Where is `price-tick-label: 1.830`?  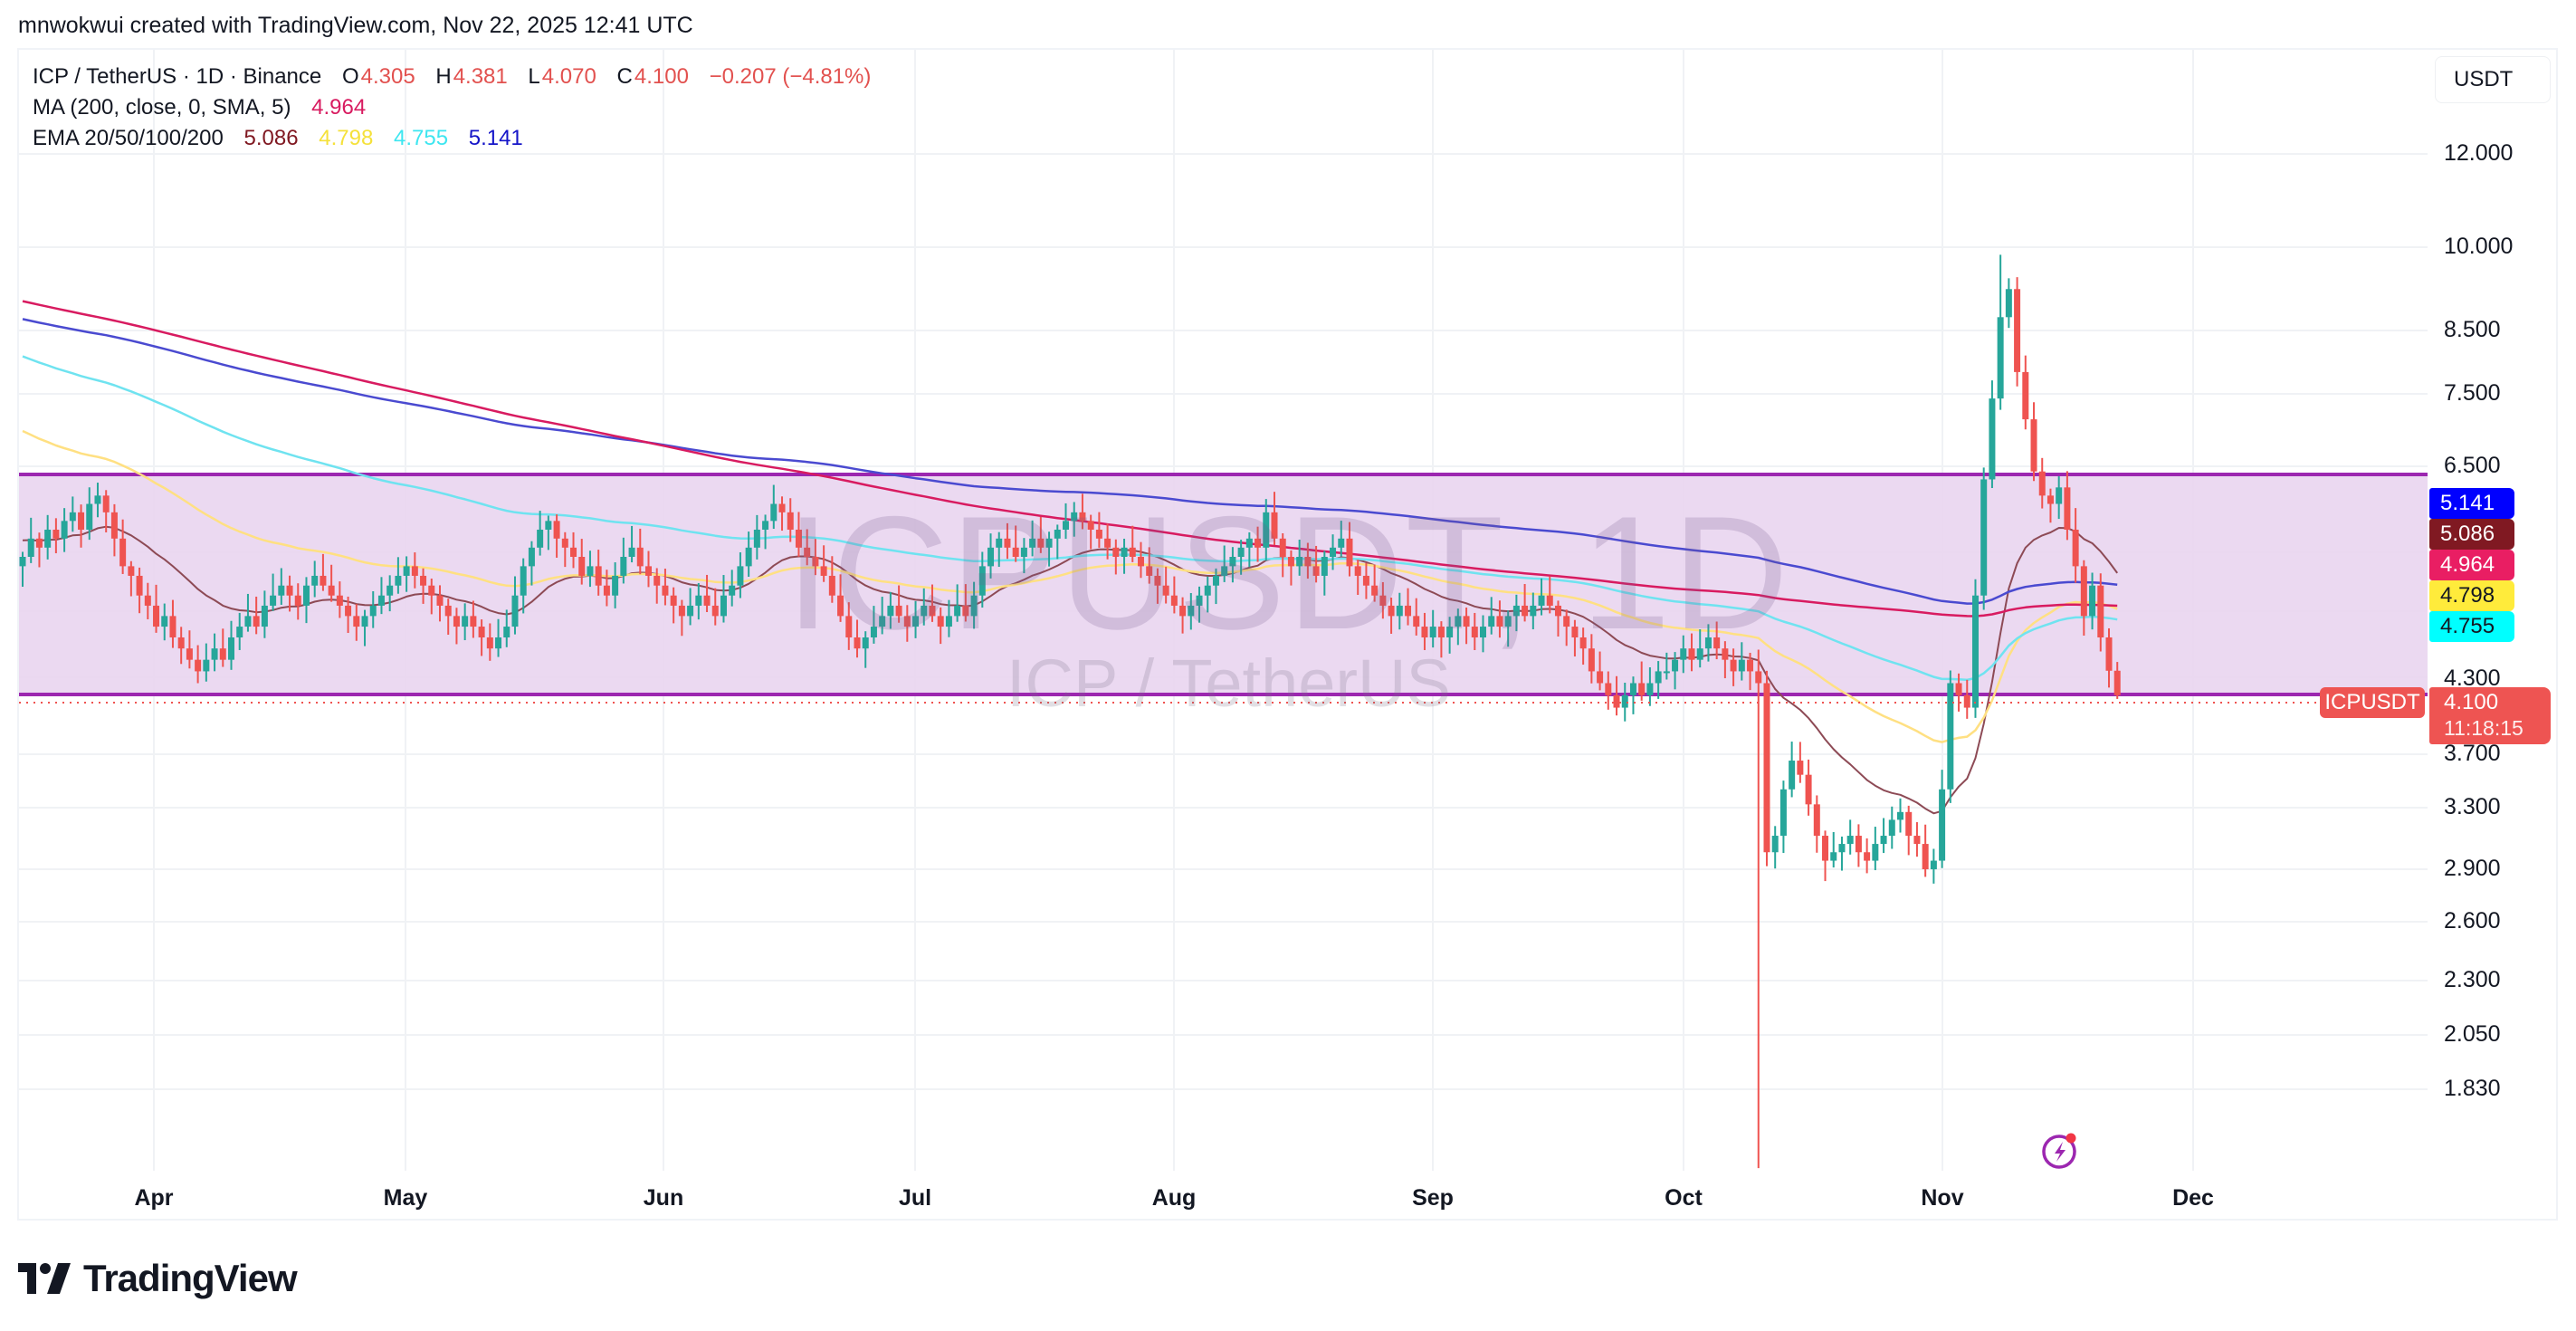 price-tick-label: 1.830 is located at coordinates (2472, 1088).